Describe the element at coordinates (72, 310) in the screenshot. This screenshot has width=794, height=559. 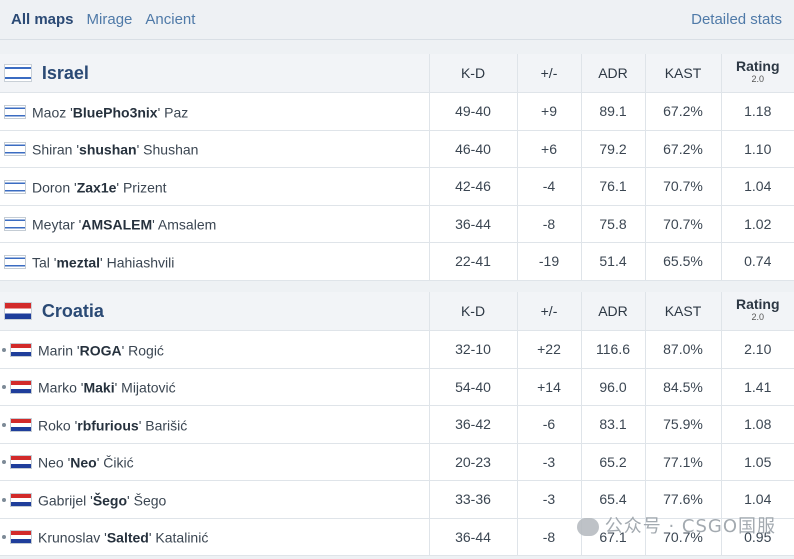
I see `team-name: Croatia` at that location.